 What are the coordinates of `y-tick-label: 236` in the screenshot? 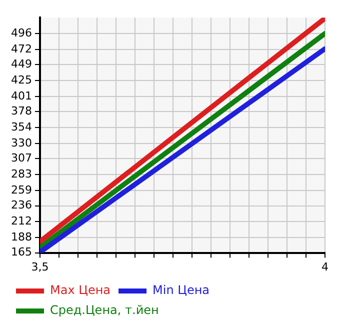 It's located at (21, 205).